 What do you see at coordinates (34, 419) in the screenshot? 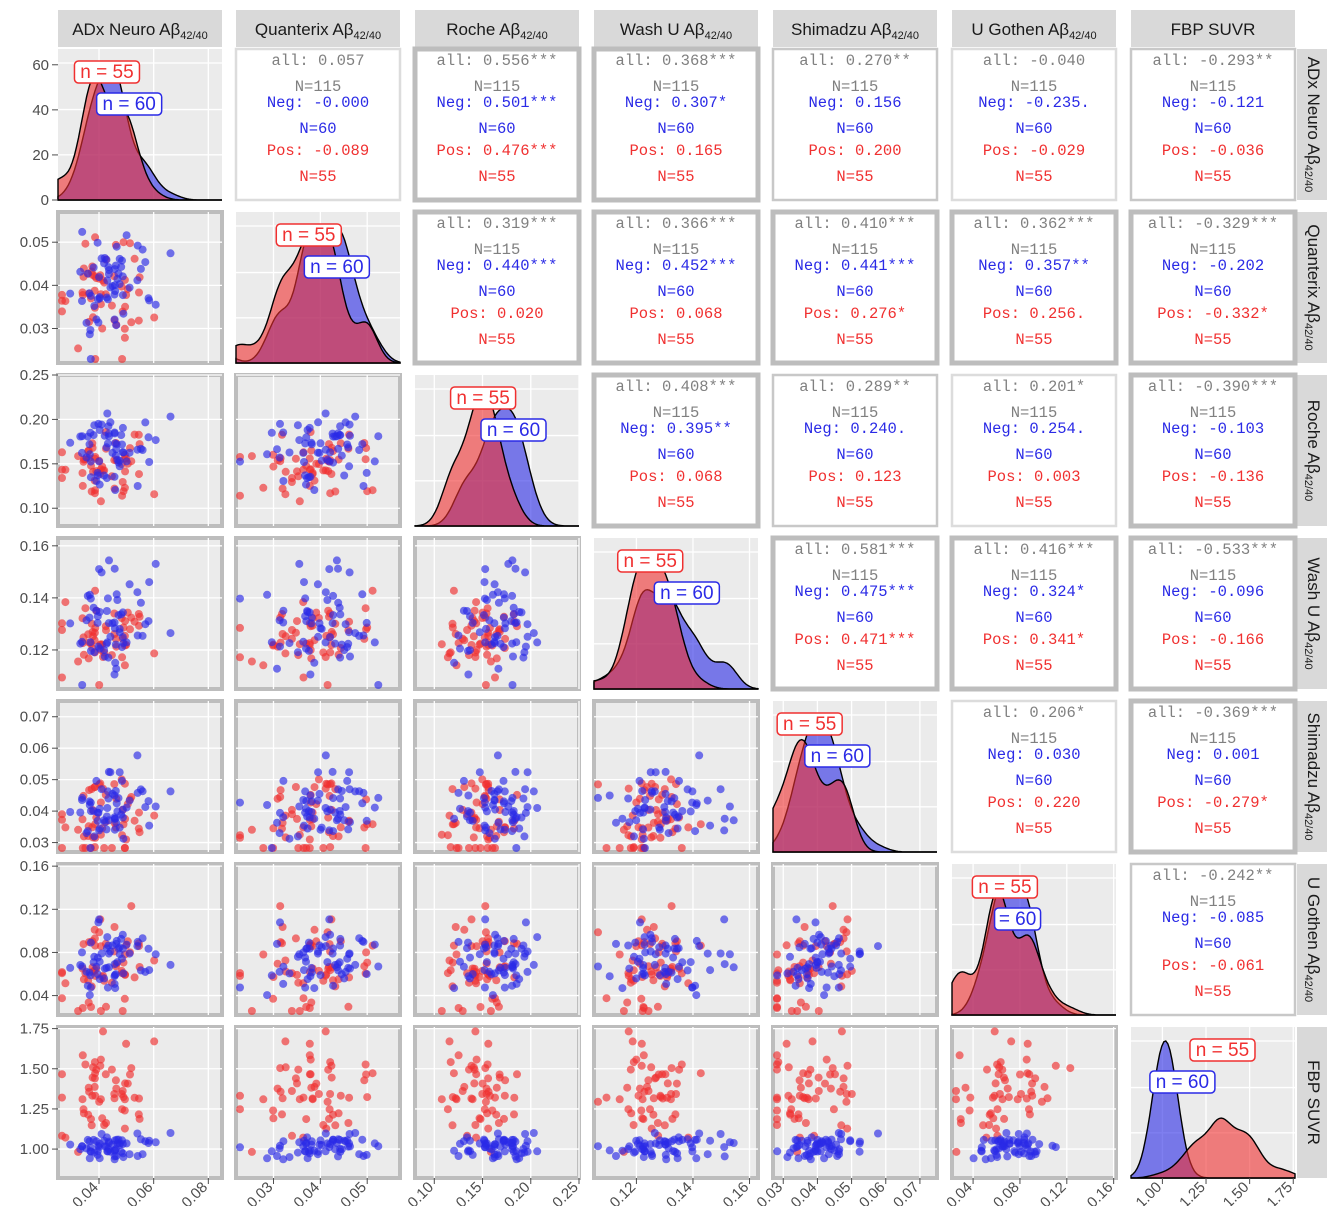
I see `y-tick-label: 0.20` at bounding box center [34, 419].